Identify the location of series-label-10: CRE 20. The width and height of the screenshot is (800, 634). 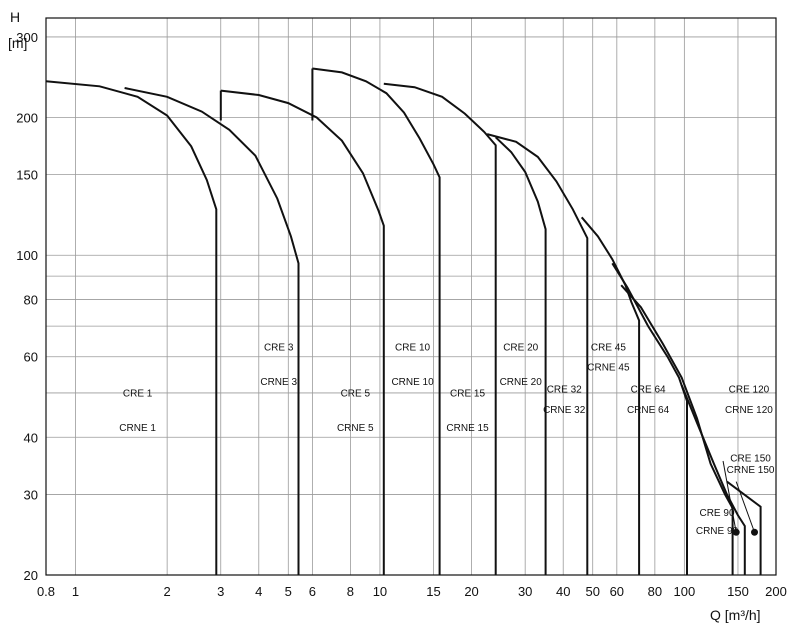
(520, 348).